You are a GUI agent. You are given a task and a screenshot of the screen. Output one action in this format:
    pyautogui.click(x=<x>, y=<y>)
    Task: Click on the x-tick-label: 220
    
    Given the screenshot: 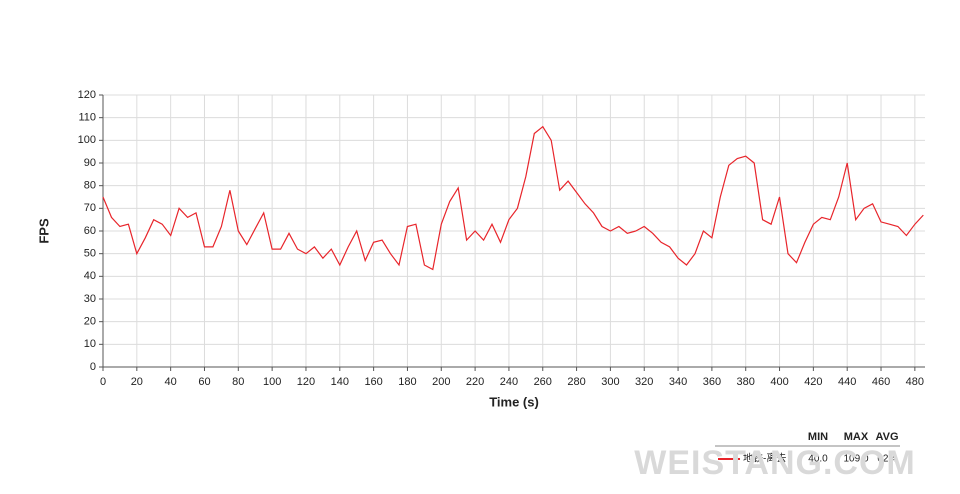 What is the action you would take?
    pyautogui.click(x=475, y=382)
    